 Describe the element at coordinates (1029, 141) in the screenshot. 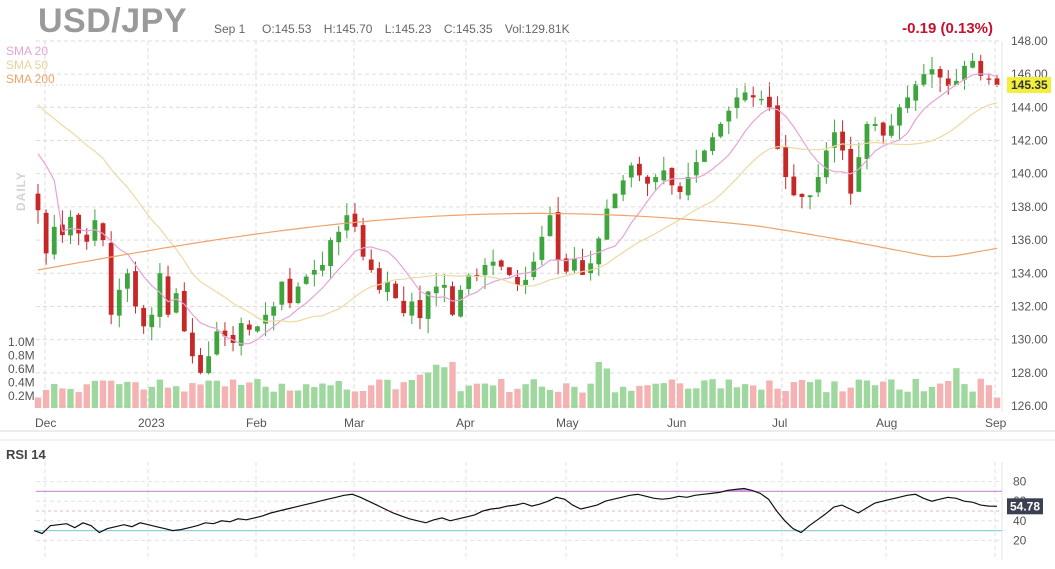

I see `price-tick-label: 142.00` at that location.